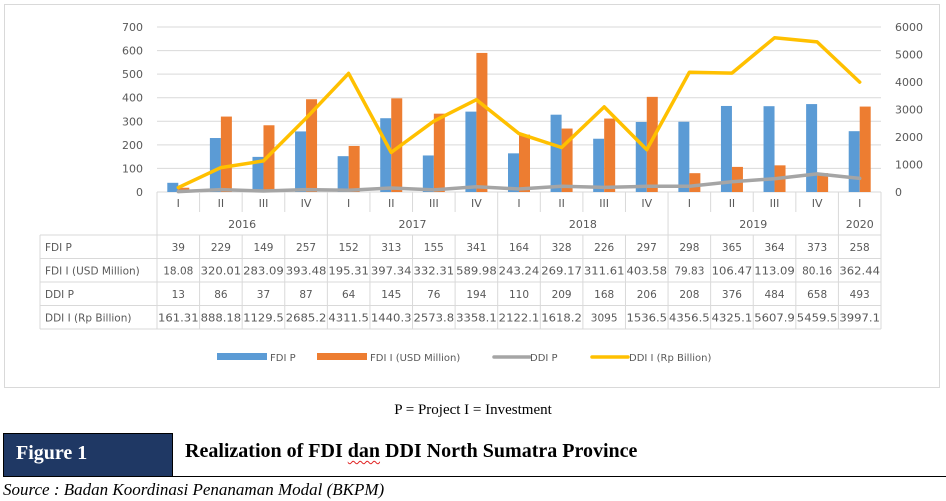 The image size is (946, 501). I want to click on table-cell: 64, so click(349, 295).